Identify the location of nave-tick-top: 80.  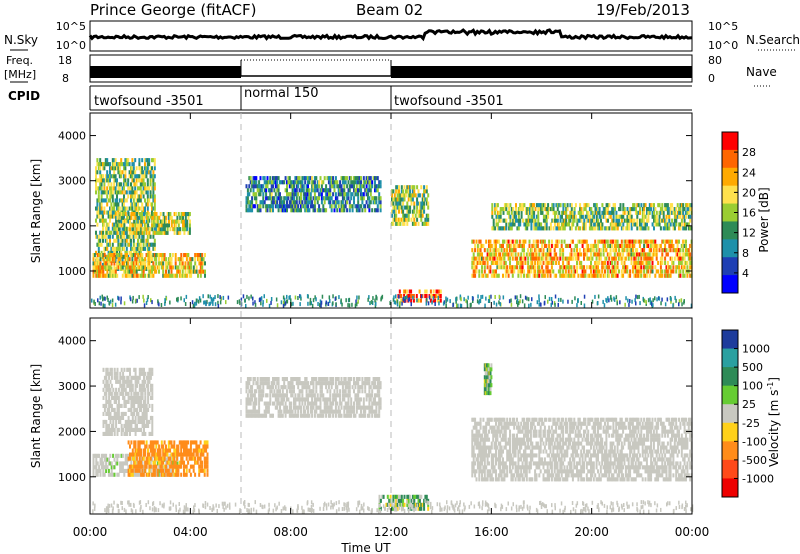
(715, 60).